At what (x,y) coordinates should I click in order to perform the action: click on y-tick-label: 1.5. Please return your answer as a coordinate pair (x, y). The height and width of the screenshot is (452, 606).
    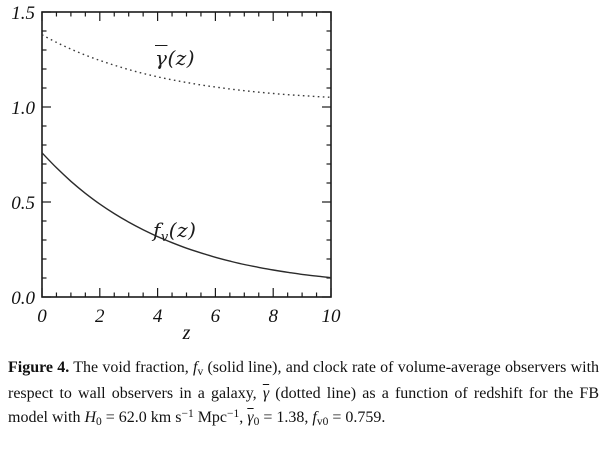
    Looking at the image, I should click on (23, 13).